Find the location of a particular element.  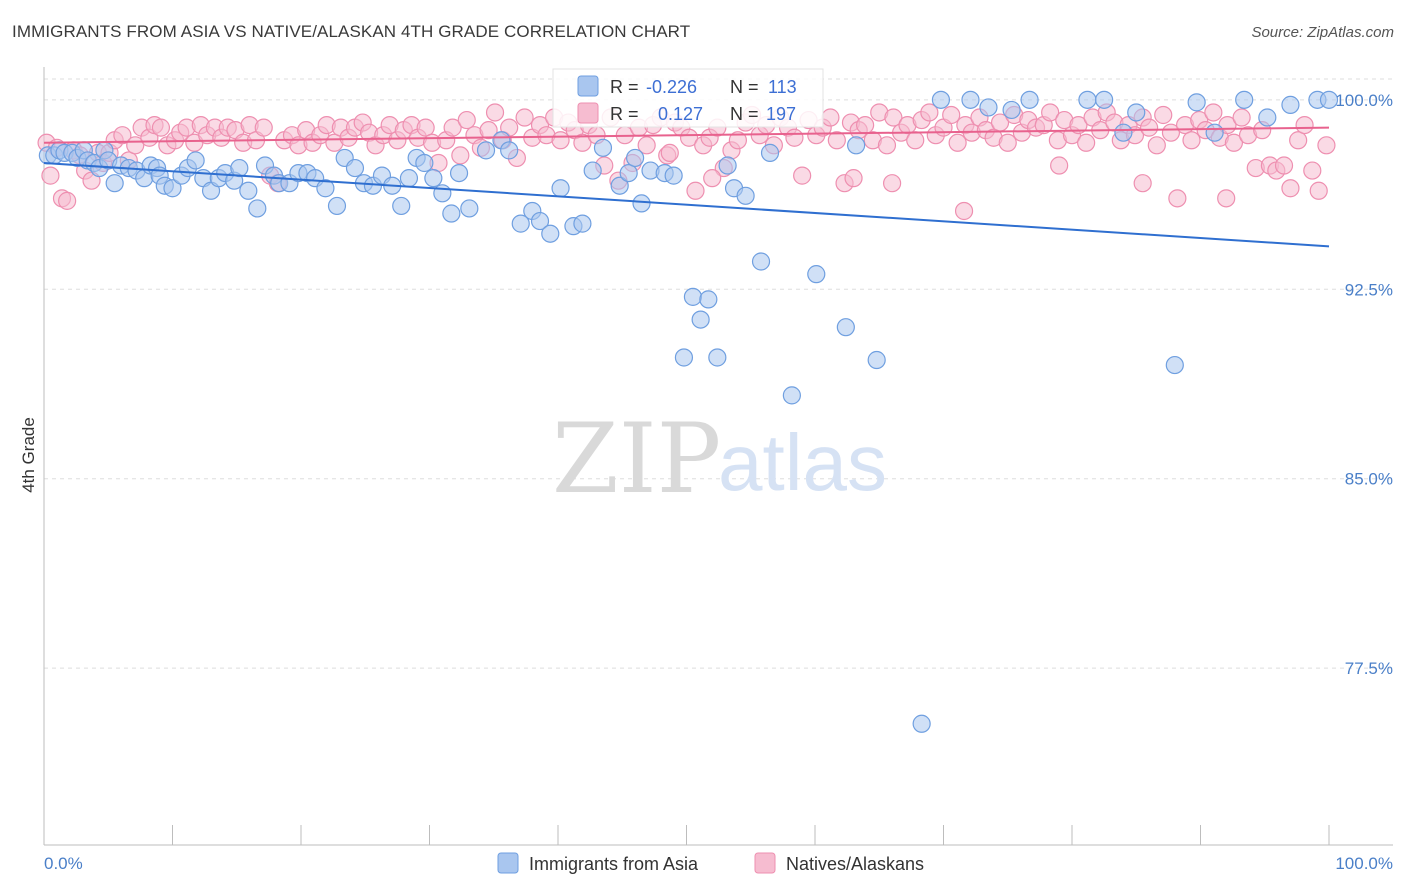

stats-pink-swatch is located at coordinates (588, 113).